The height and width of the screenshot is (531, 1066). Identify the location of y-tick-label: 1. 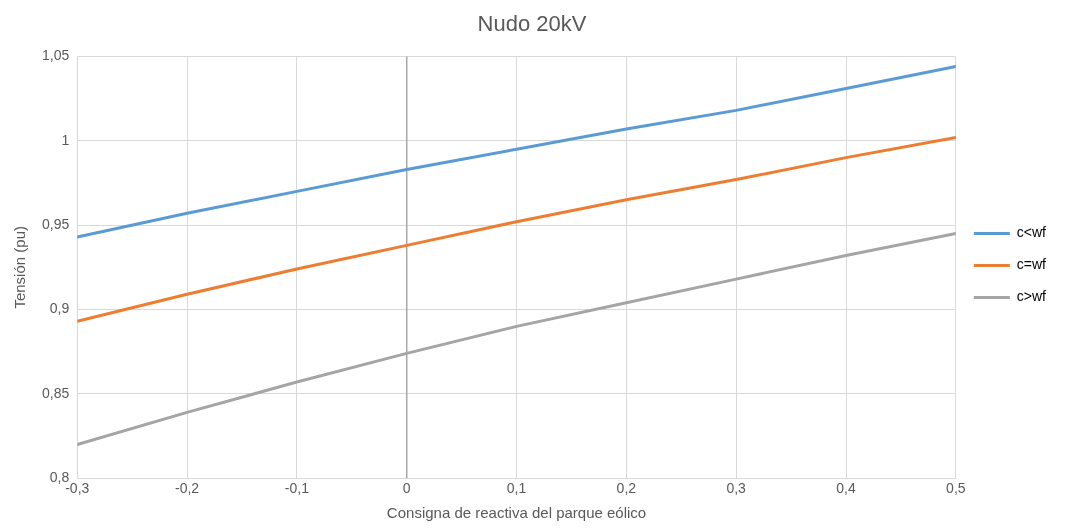
(65, 139).